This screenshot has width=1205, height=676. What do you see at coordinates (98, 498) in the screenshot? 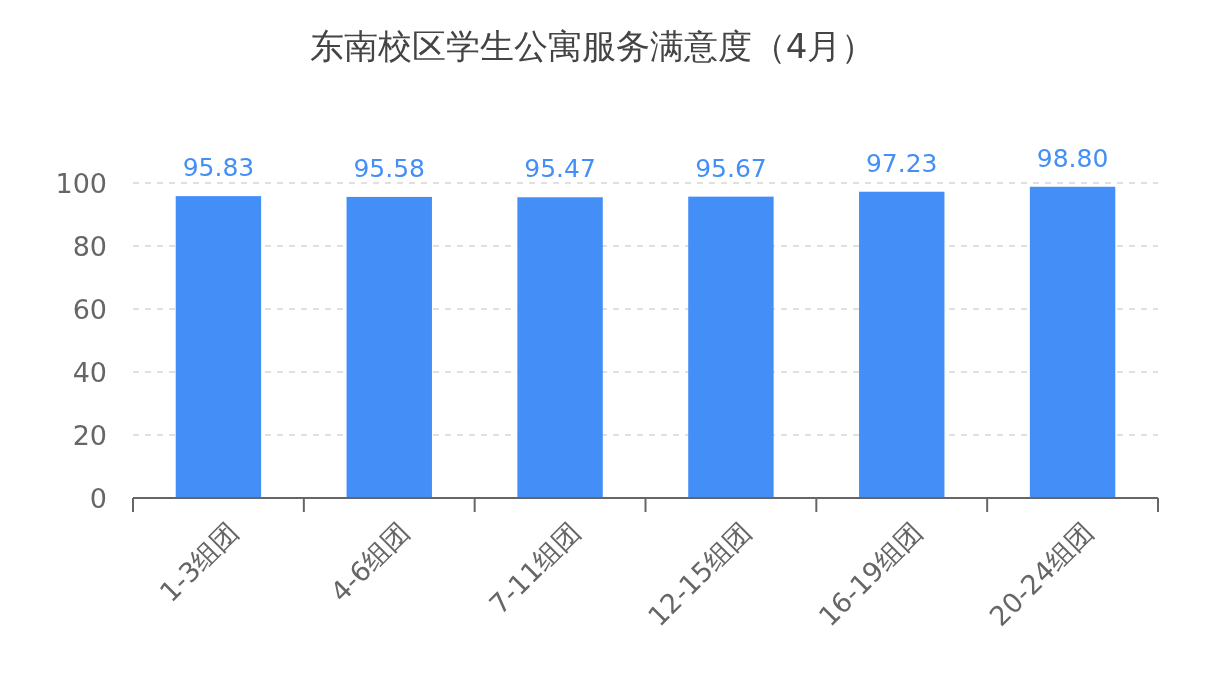
I see `y-tick-label: 0` at bounding box center [98, 498].